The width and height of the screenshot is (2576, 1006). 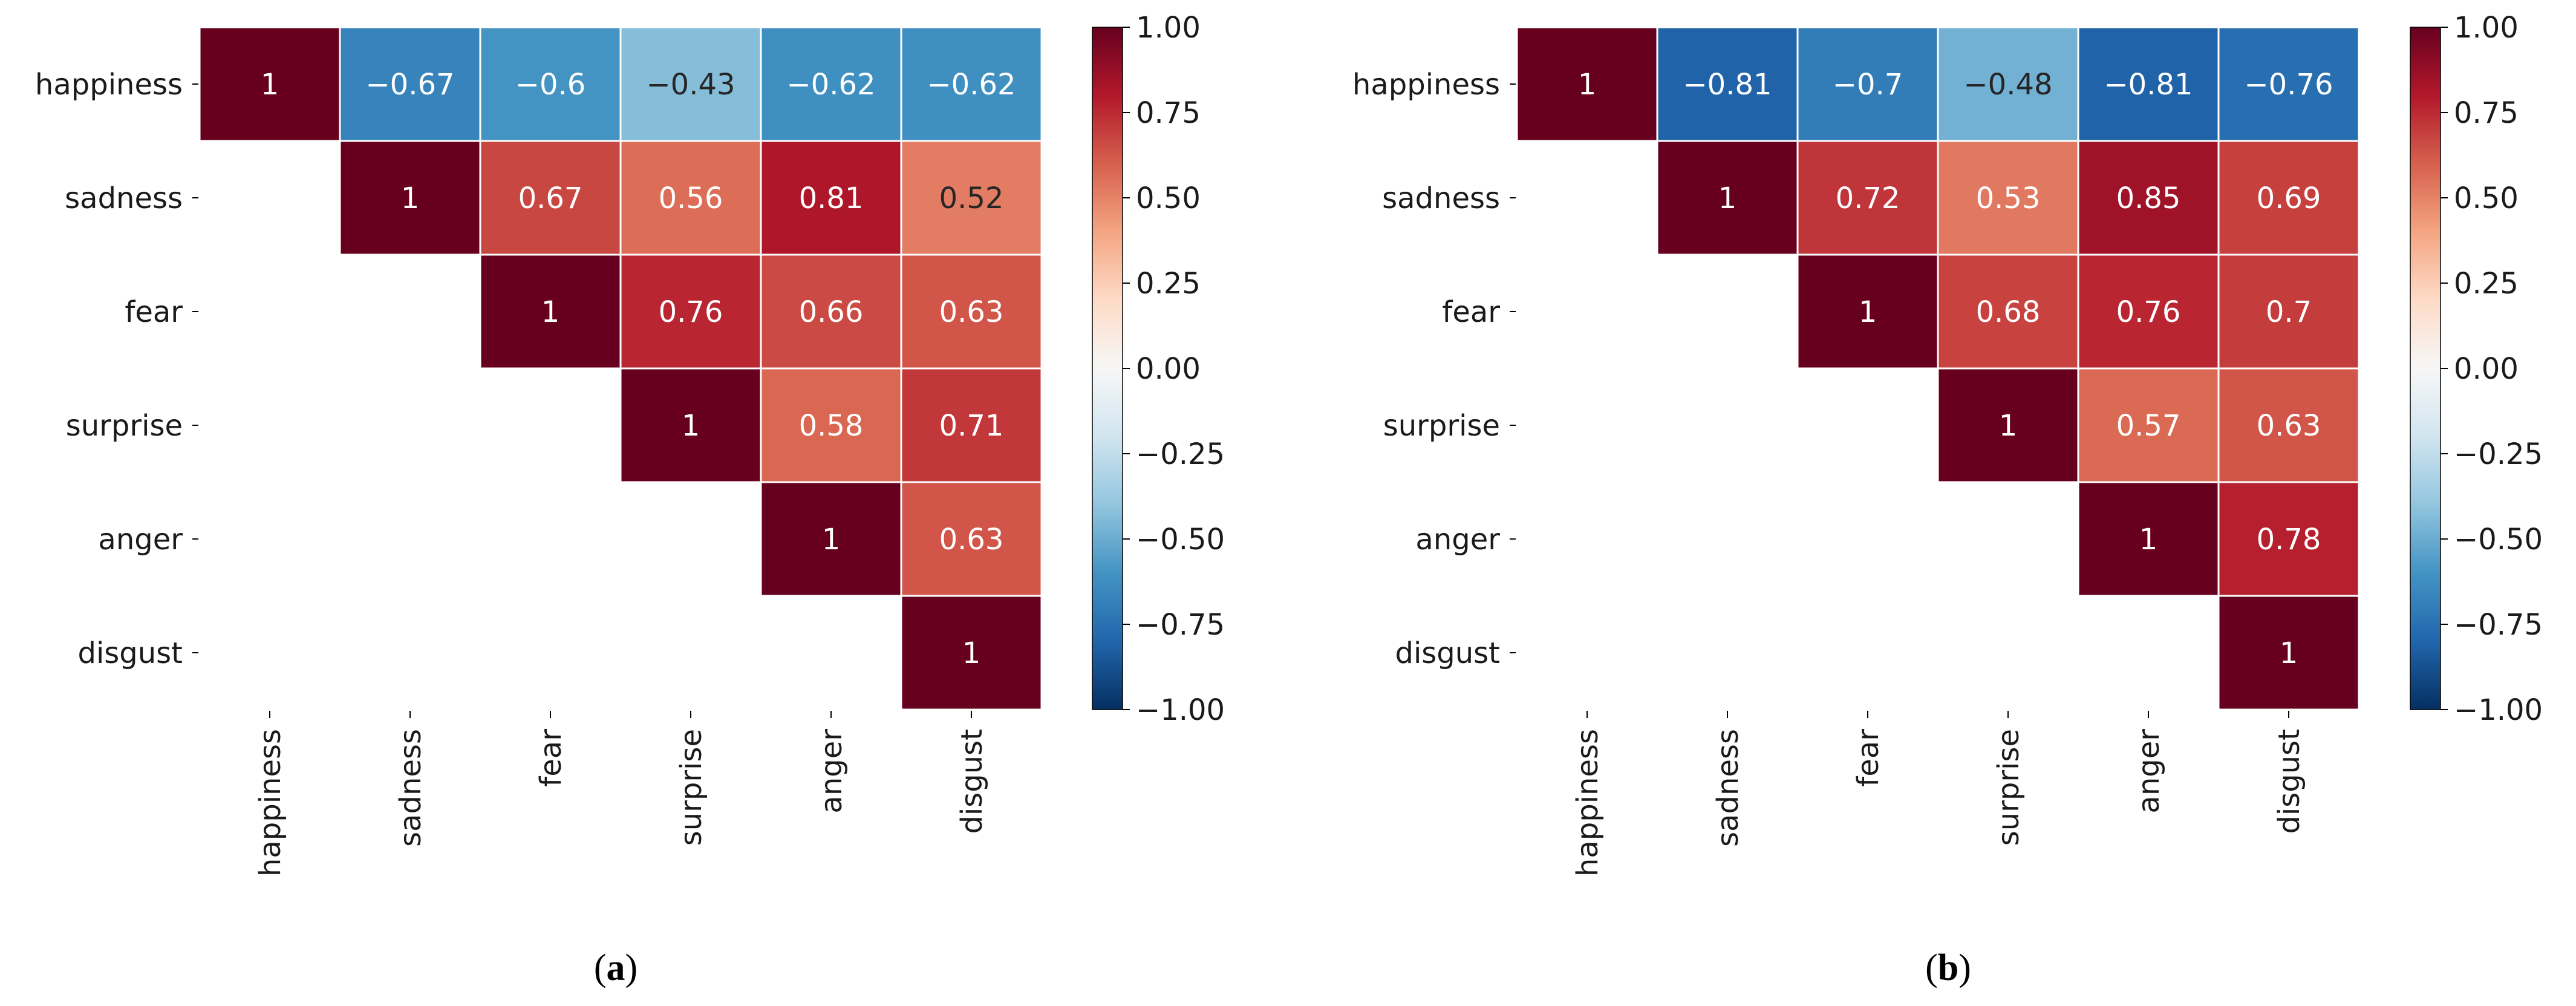 What do you see at coordinates (1931, 968) in the screenshot?
I see `caption-open-paren: (` at bounding box center [1931, 968].